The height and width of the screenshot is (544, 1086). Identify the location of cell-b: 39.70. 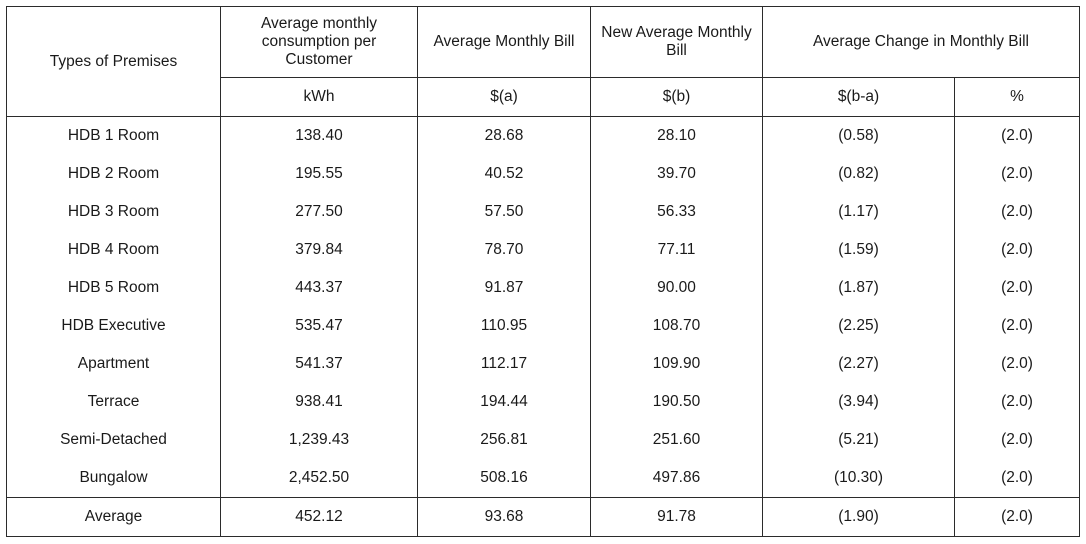
(676, 174).